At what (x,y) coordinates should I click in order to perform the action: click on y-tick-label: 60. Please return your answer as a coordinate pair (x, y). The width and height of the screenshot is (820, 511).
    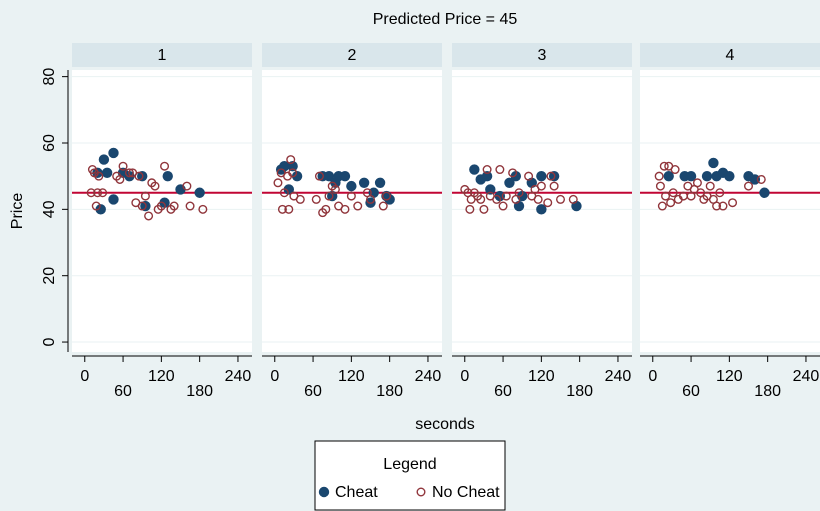
    Looking at the image, I should click on (49, 143).